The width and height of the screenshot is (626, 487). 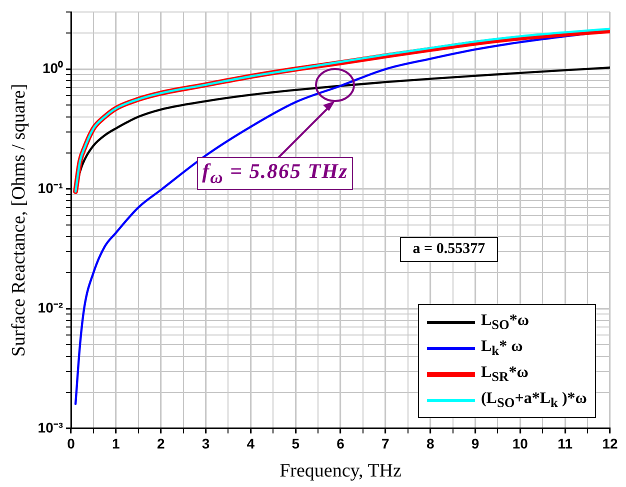 I want to click on x-tick-label: 3, so click(x=206, y=444).